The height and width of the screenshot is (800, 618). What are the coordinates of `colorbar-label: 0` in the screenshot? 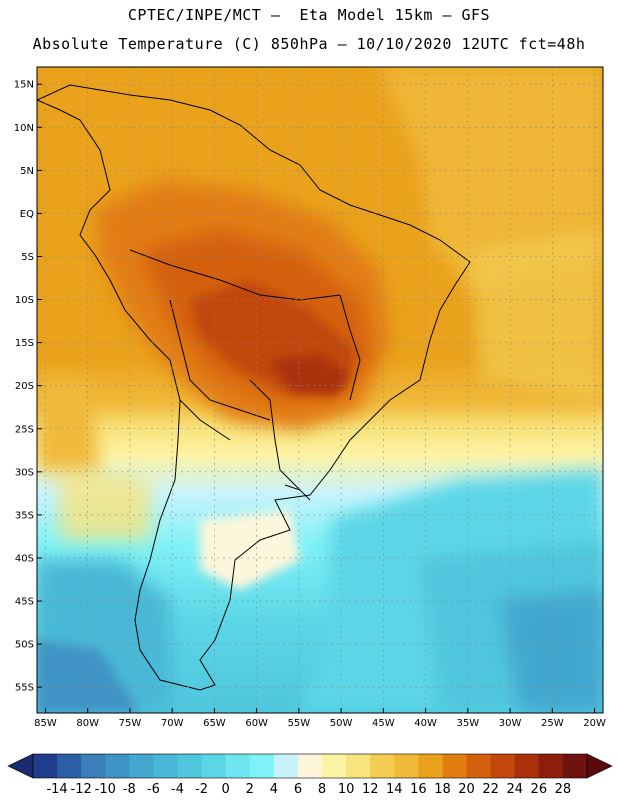 It's located at (226, 789).